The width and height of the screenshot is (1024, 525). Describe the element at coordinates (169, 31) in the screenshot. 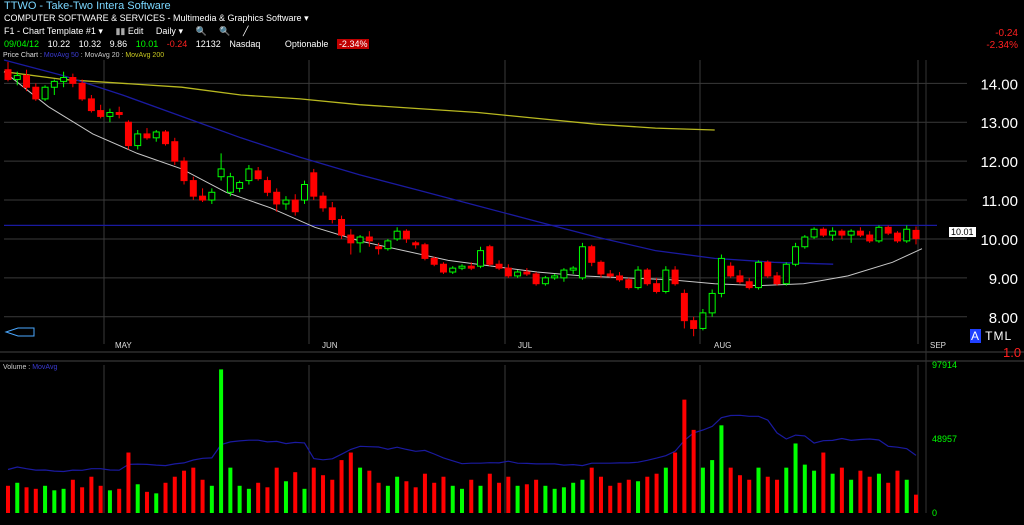

I see `period-dropdown: Daily ▾` at that location.